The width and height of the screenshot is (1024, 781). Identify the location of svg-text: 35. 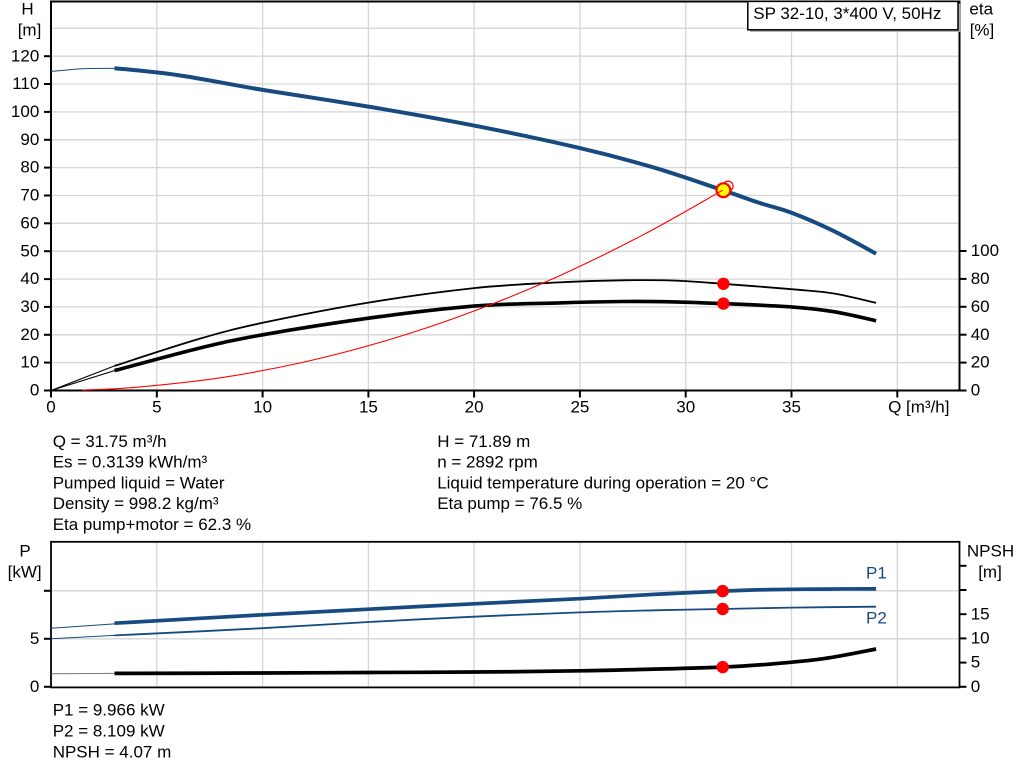
(791, 407).